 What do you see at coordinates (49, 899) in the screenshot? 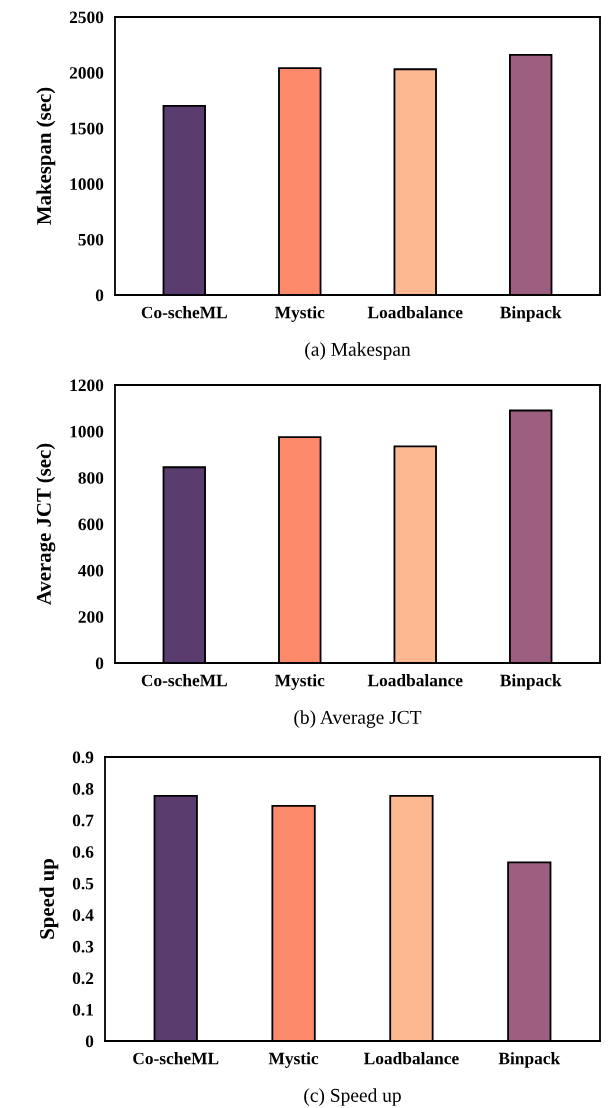
I see `y-axis-title: Speed up` at bounding box center [49, 899].